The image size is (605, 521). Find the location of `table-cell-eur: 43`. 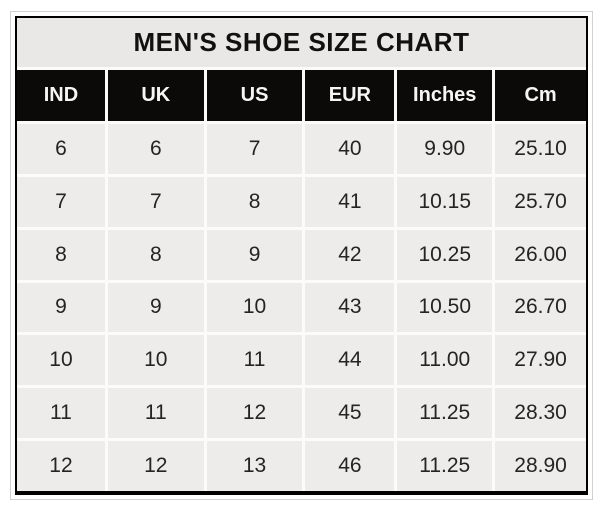

table-cell-eur: 43 is located at coordinates (350, 307).